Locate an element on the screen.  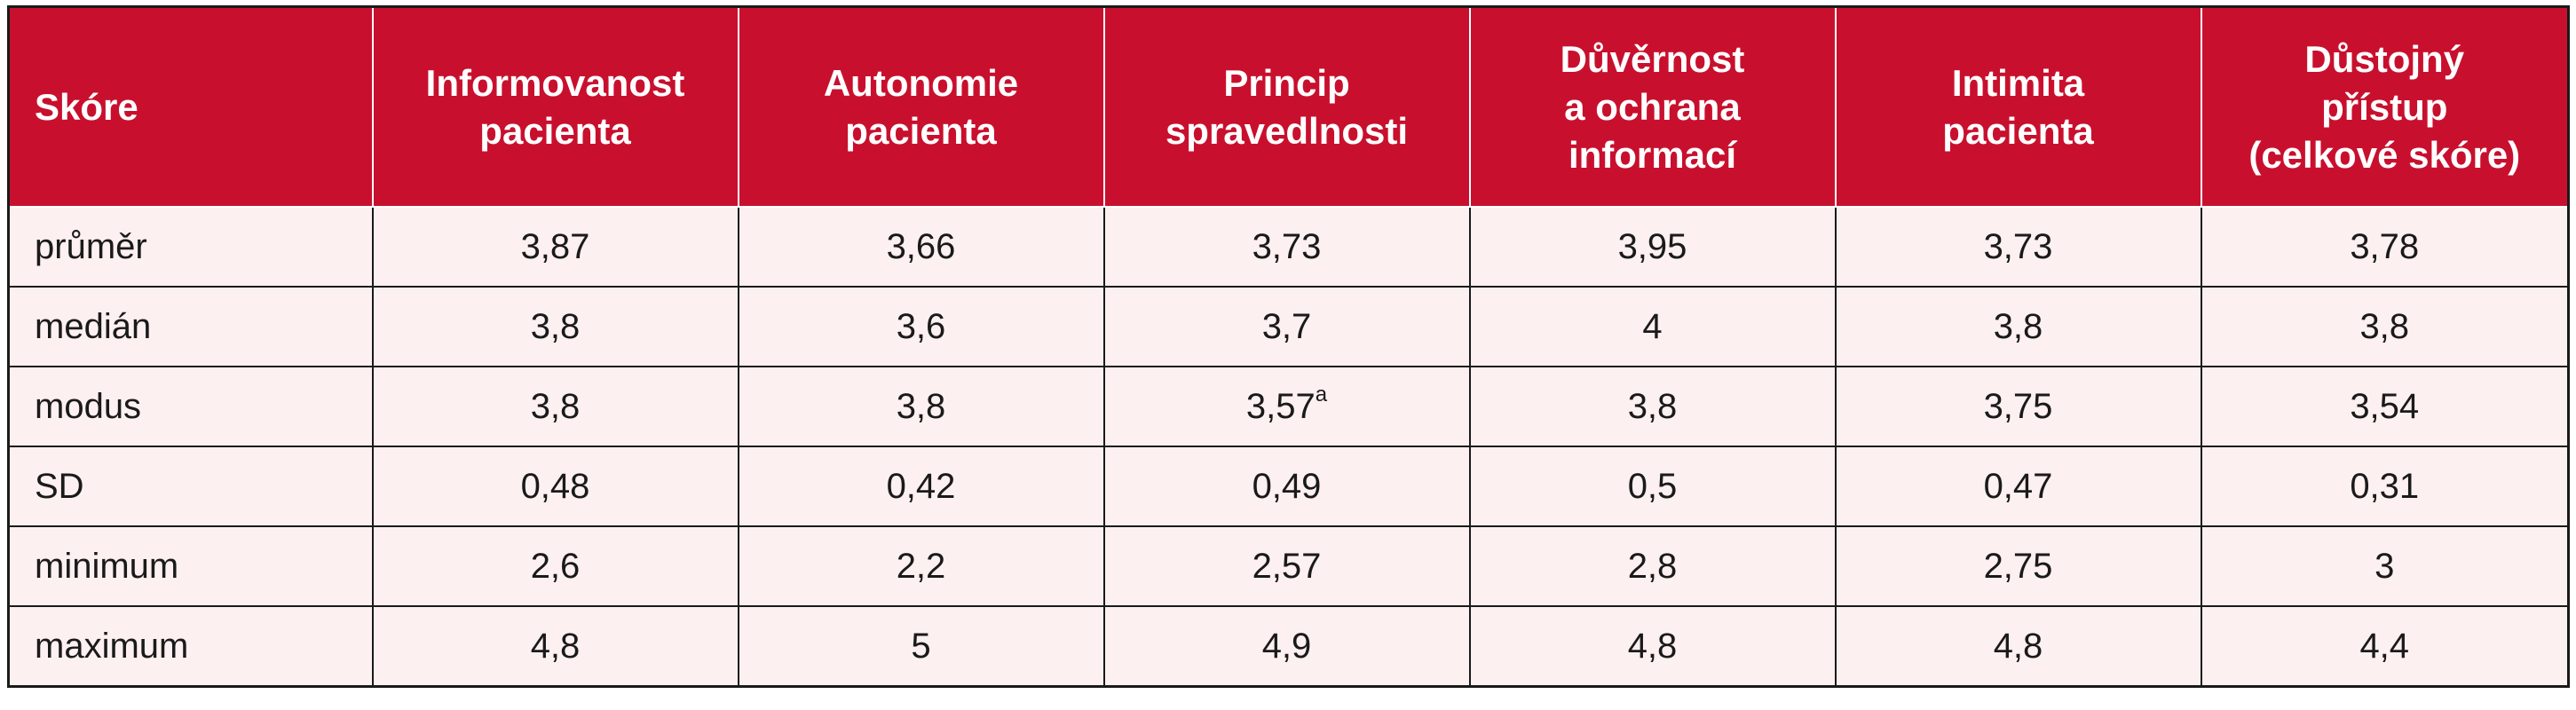
header-line: a ochrana is located at coordinates (1652, 106).